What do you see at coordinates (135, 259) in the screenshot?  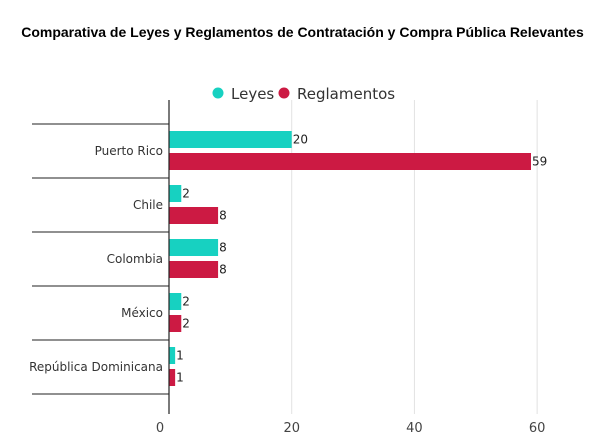 I see `category-label: Colombia` at bounding box center [135, 259].